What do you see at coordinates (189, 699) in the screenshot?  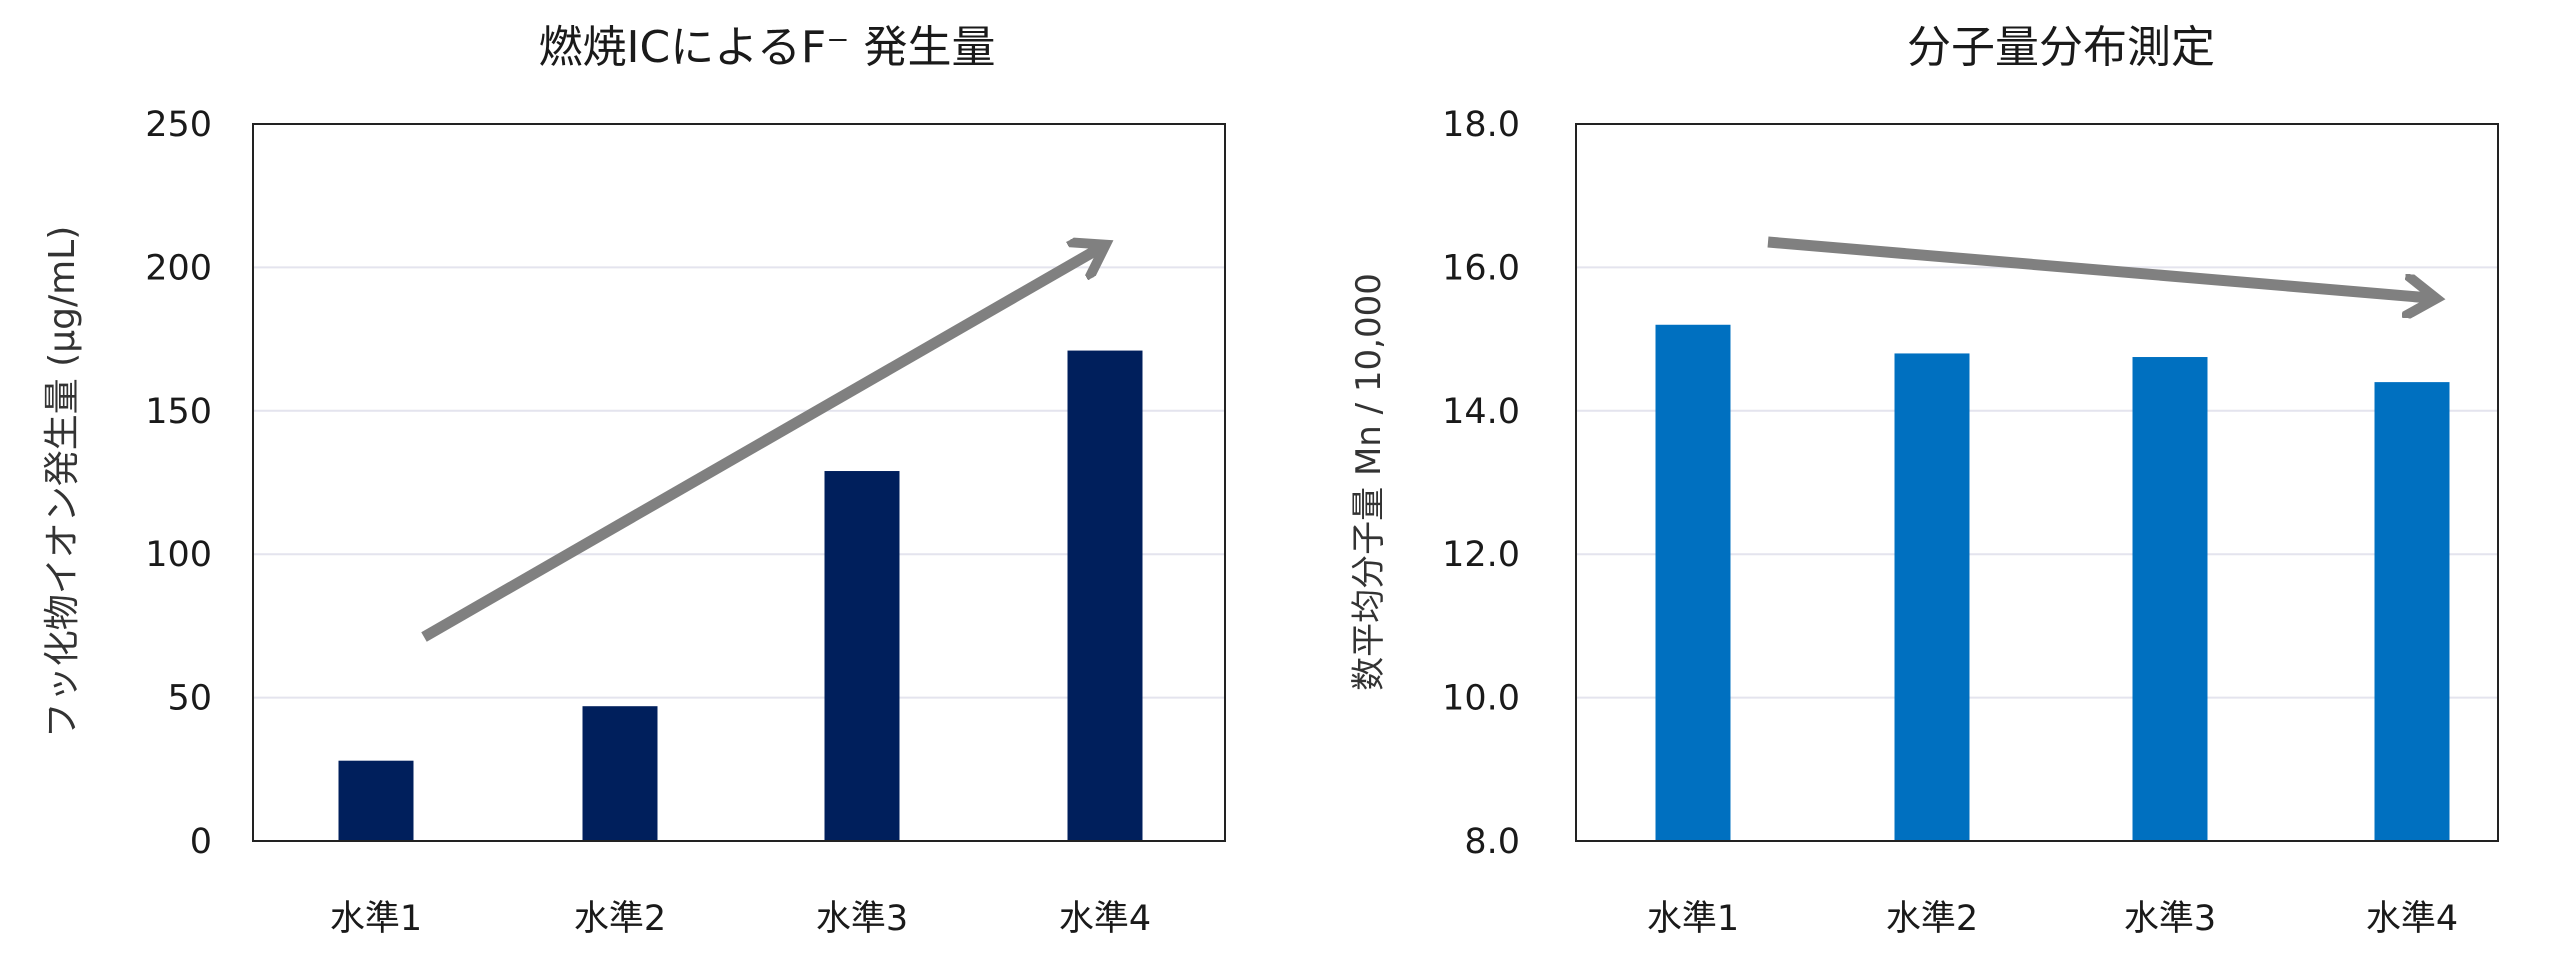 I see `y-tick-label: 50` at bounding box center [189, 699].